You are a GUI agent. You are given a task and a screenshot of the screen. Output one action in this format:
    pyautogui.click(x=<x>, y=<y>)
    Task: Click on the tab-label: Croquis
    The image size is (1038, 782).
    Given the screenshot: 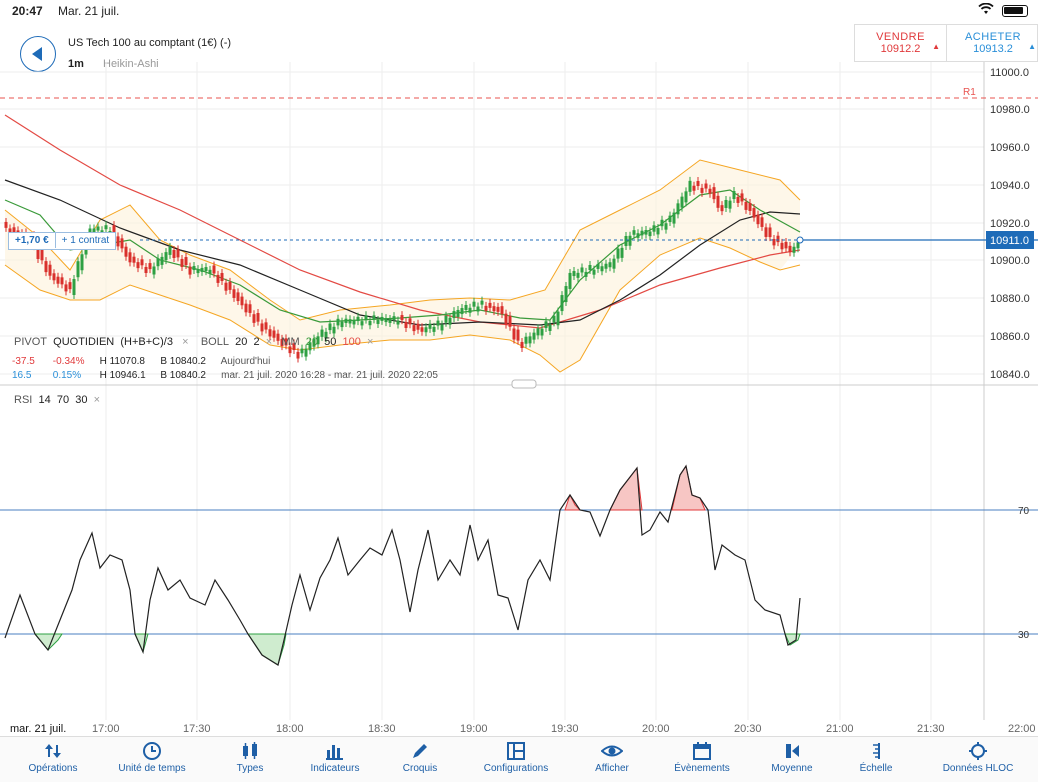 What is the action you would take?
    pyautogui.click(x=420, y=768)
    